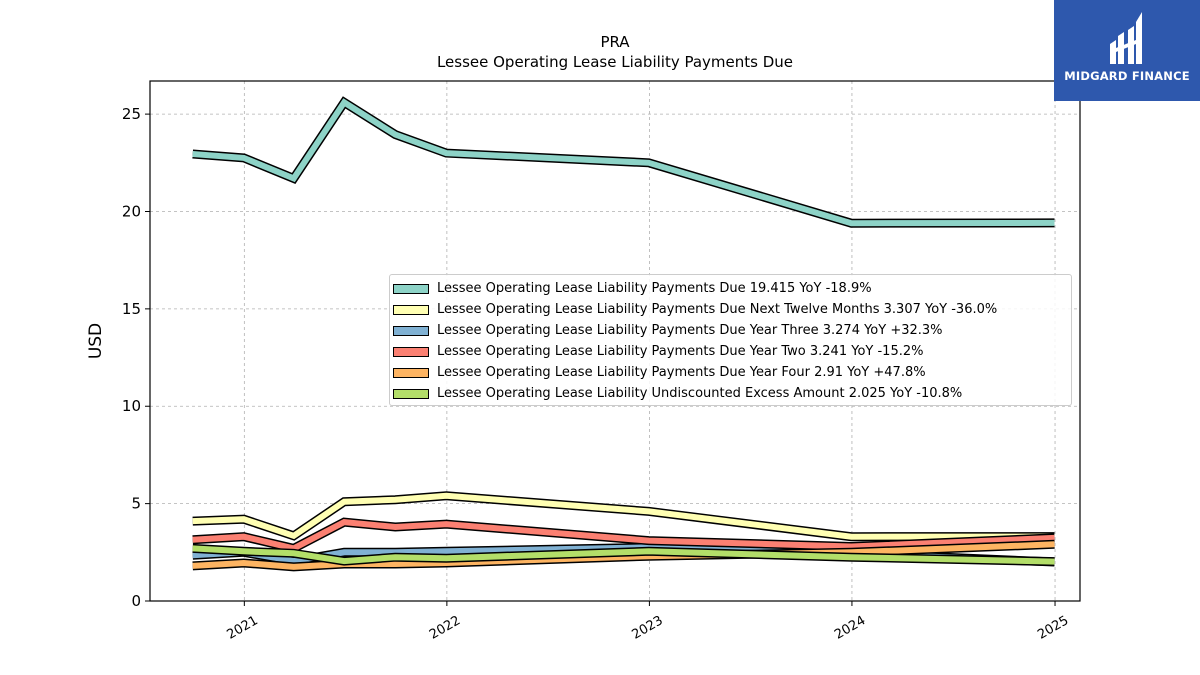  What do you see at coordinates (1127, 76) in the screenshot?
I see `brand-name: MIDGARD FINANCE` at bounding box center [1127, 76].